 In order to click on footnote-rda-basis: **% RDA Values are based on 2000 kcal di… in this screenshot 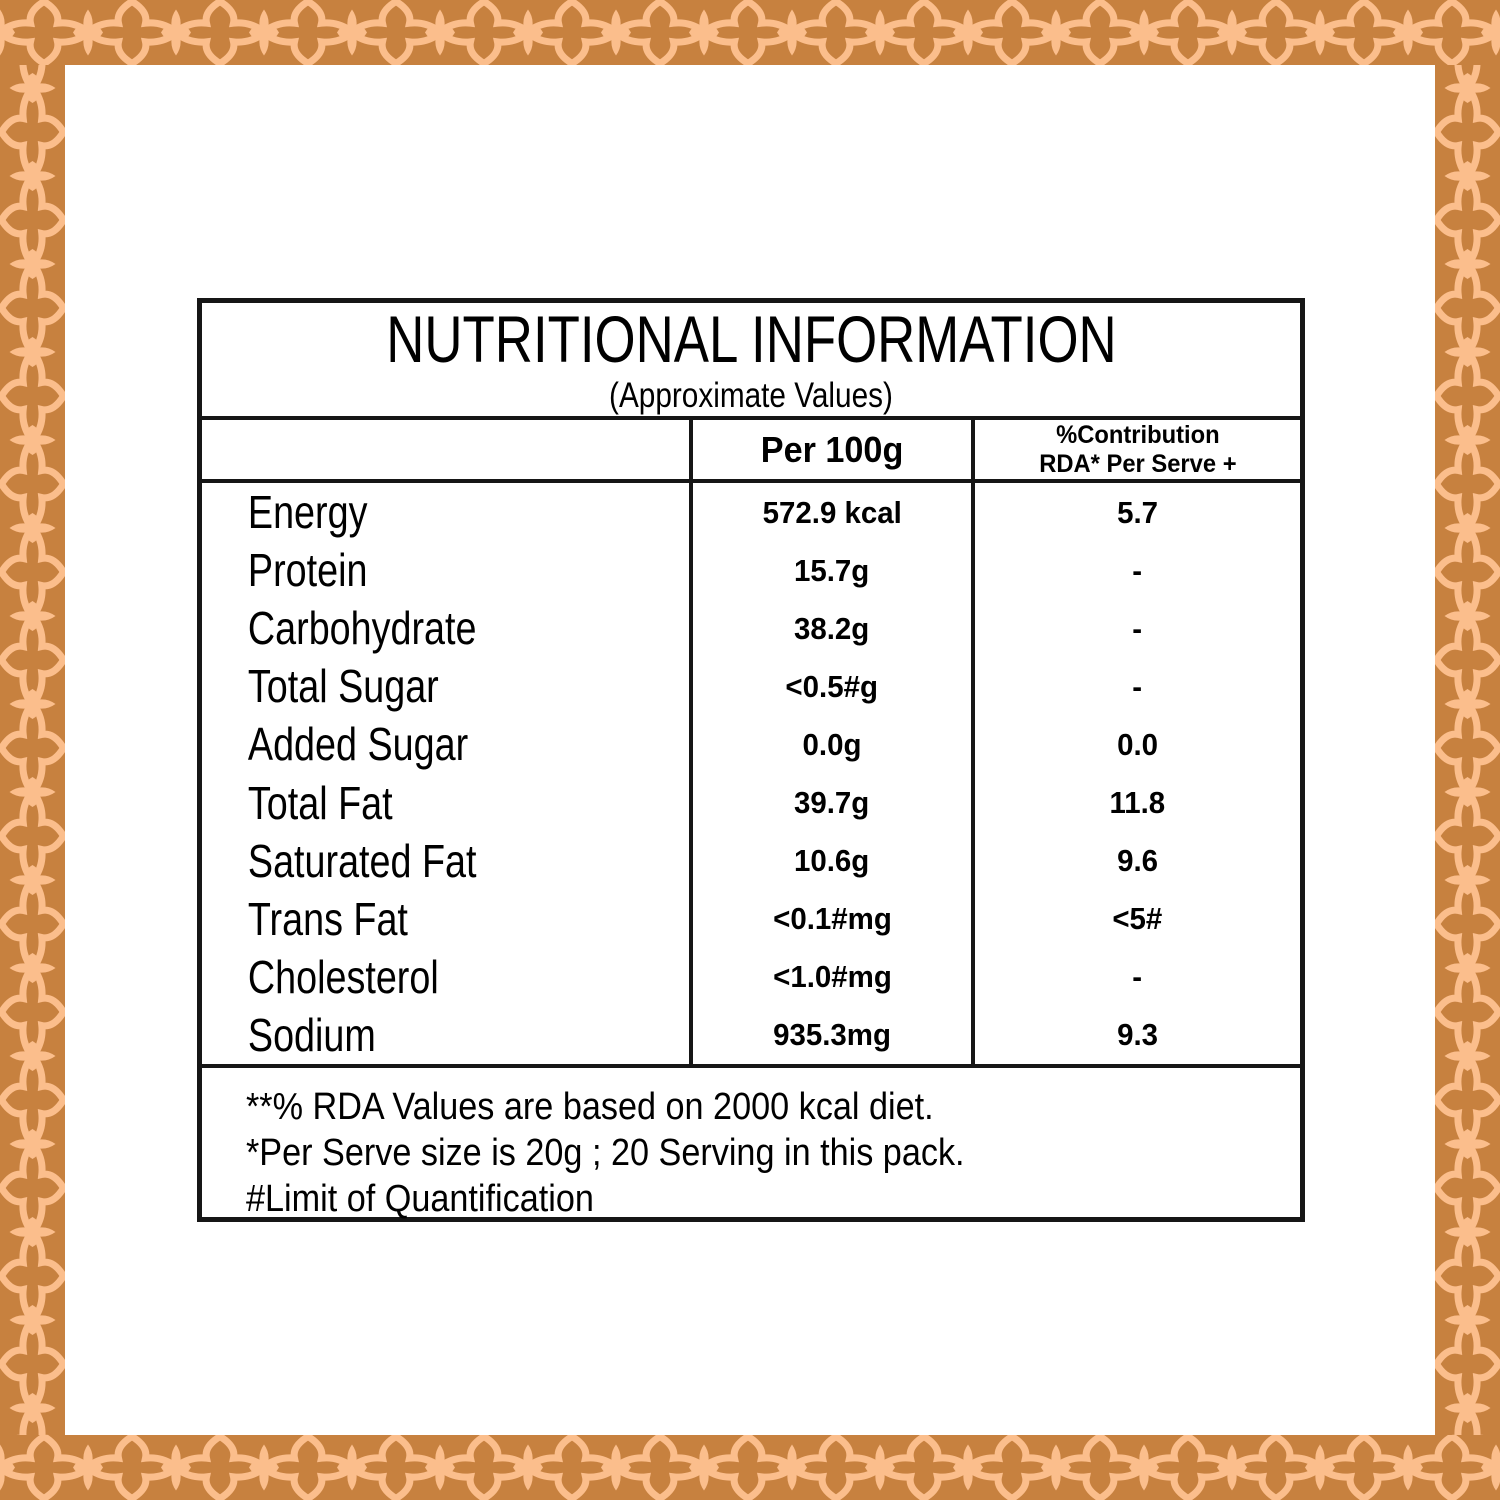, I will do `click(590, 1107)`.